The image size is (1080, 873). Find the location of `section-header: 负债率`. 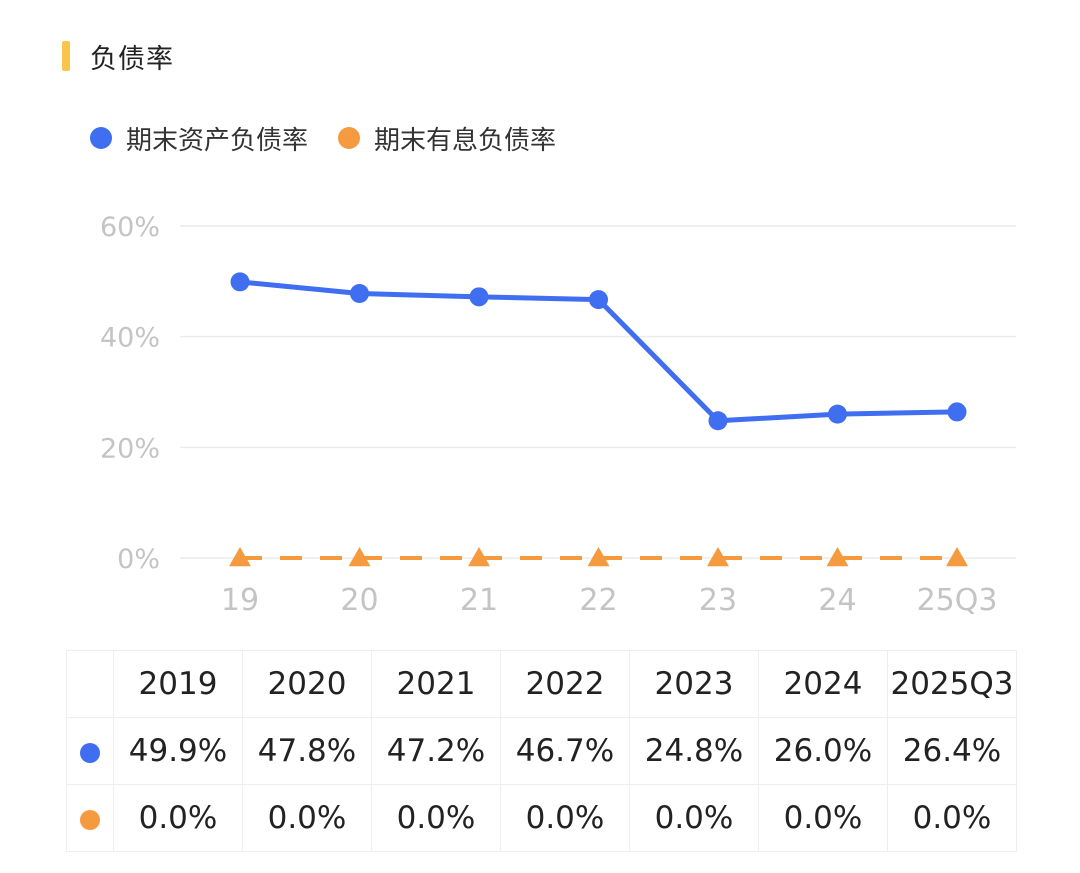

section-header: 负债率 is located at coordinates (118, 56).